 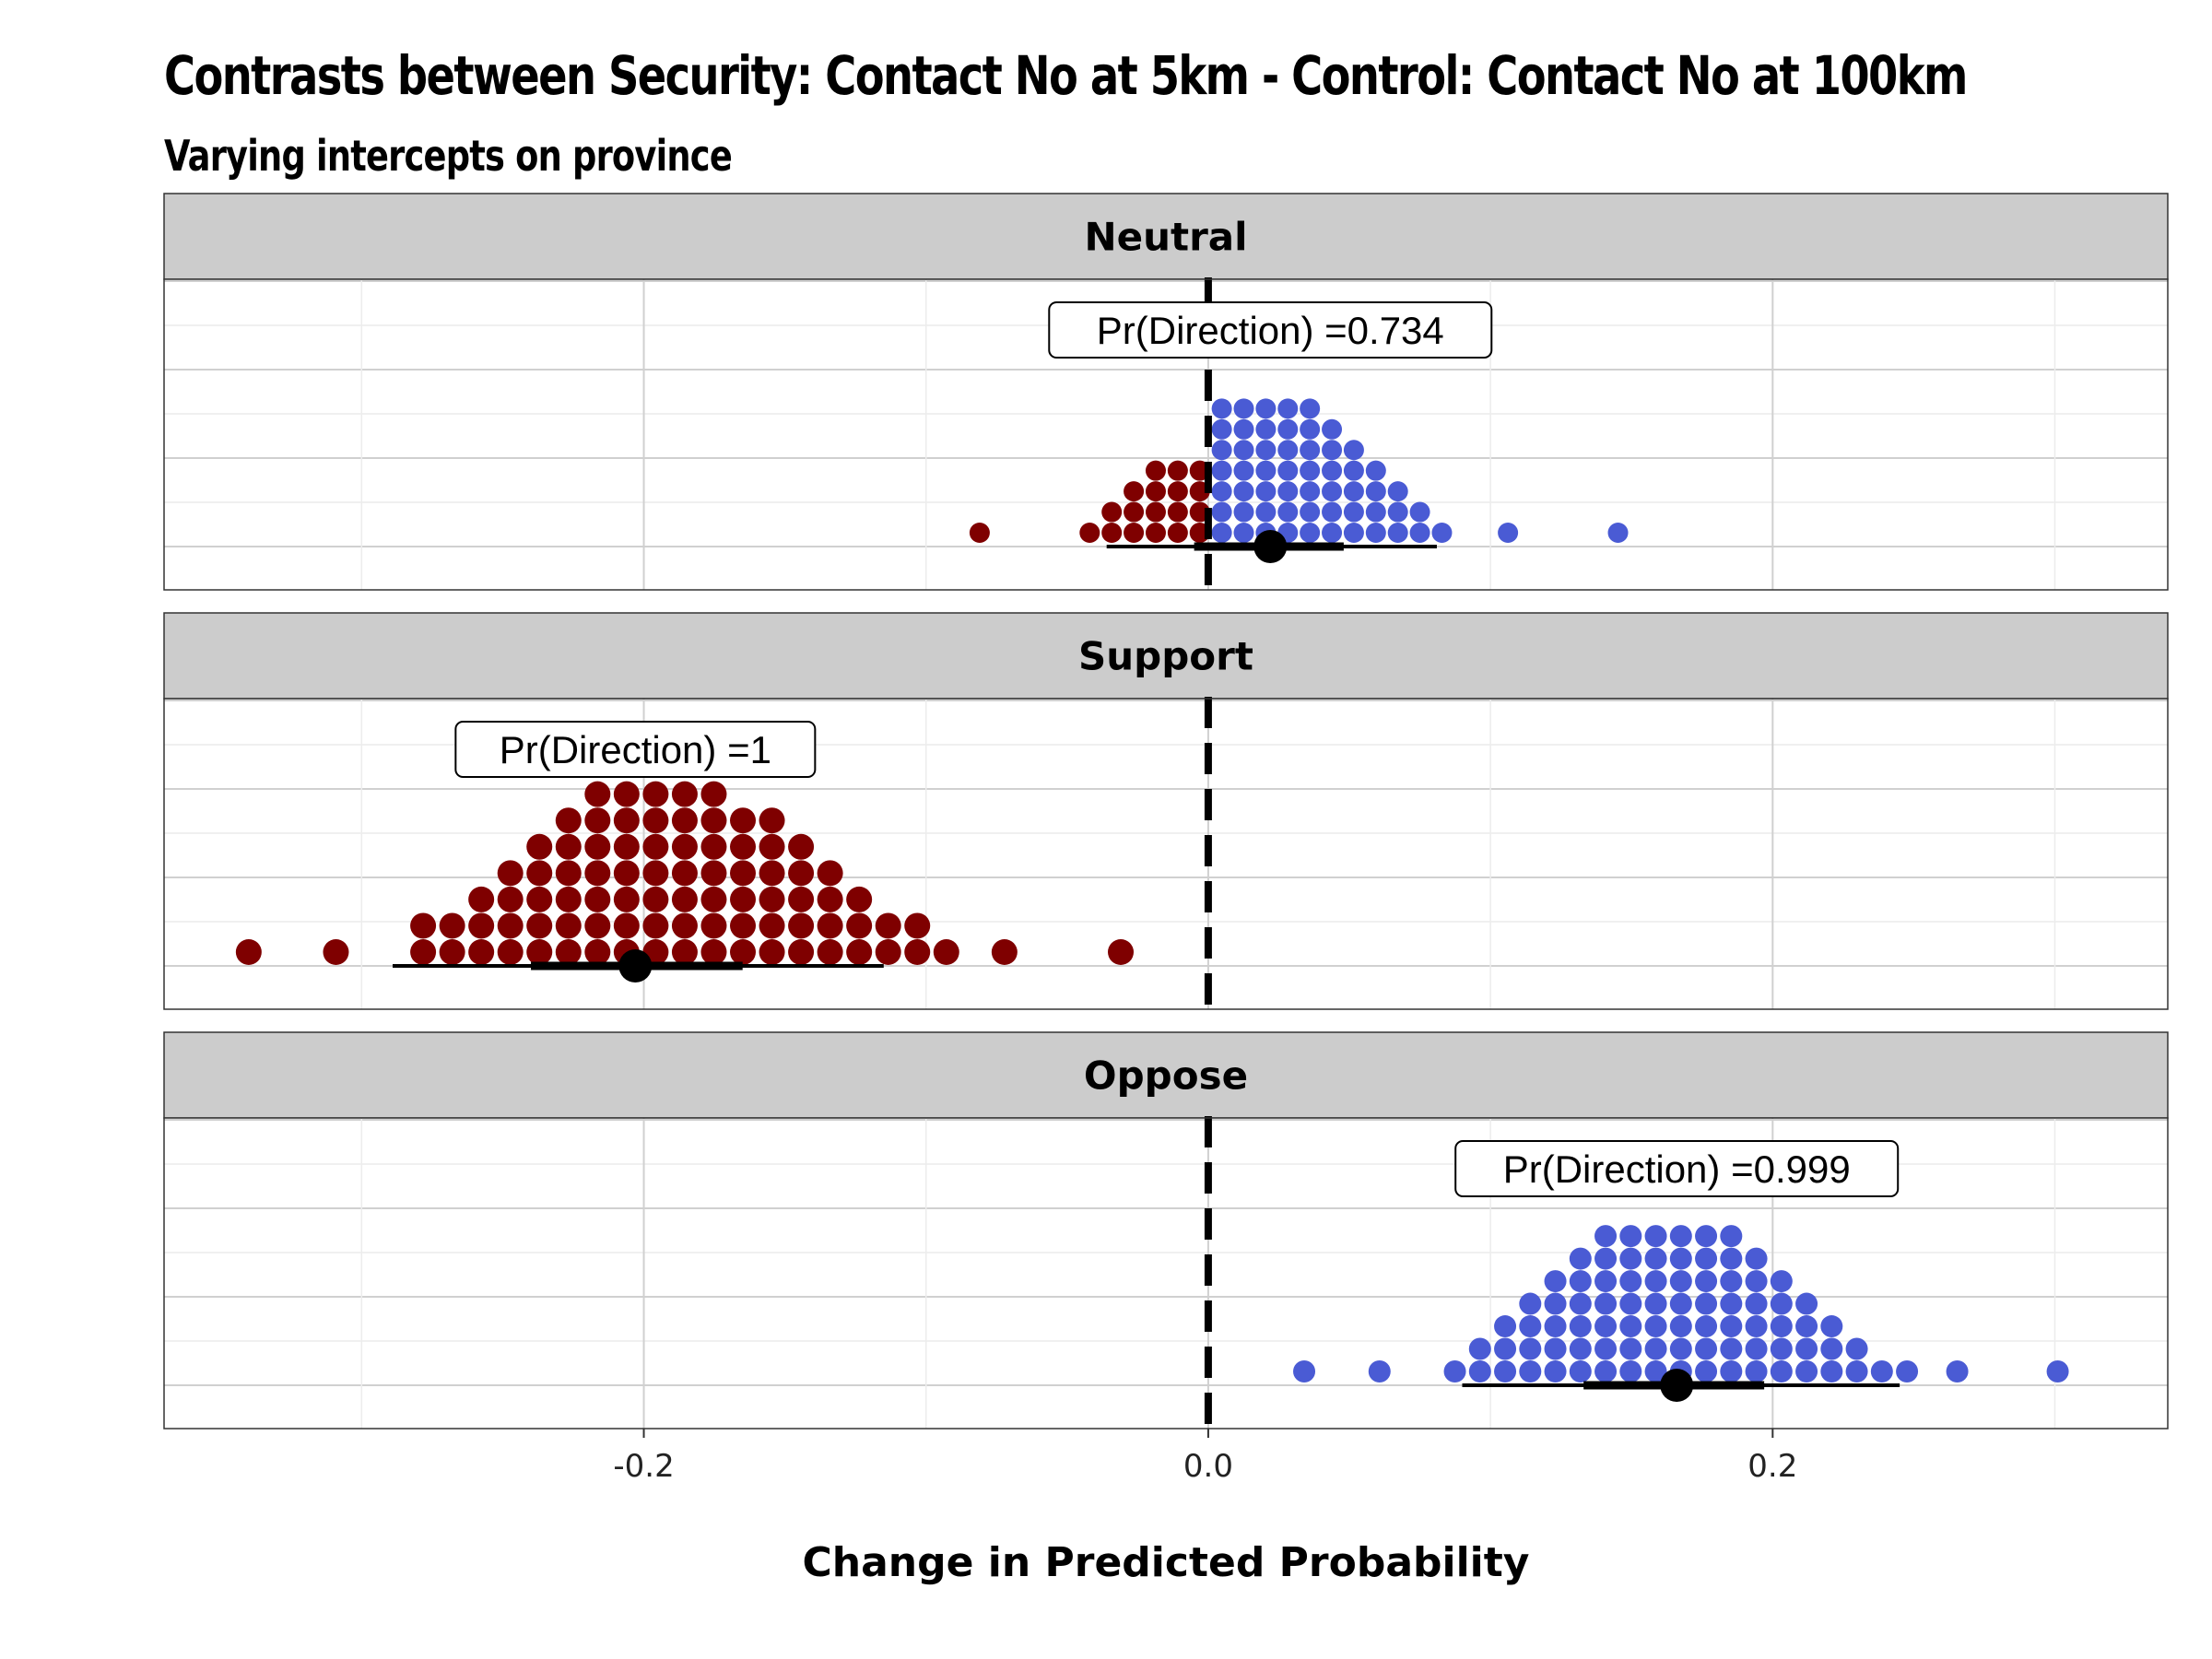 I want to click on direction-label: Pr(Direction) =0.734, so click(x=1270, y=330).